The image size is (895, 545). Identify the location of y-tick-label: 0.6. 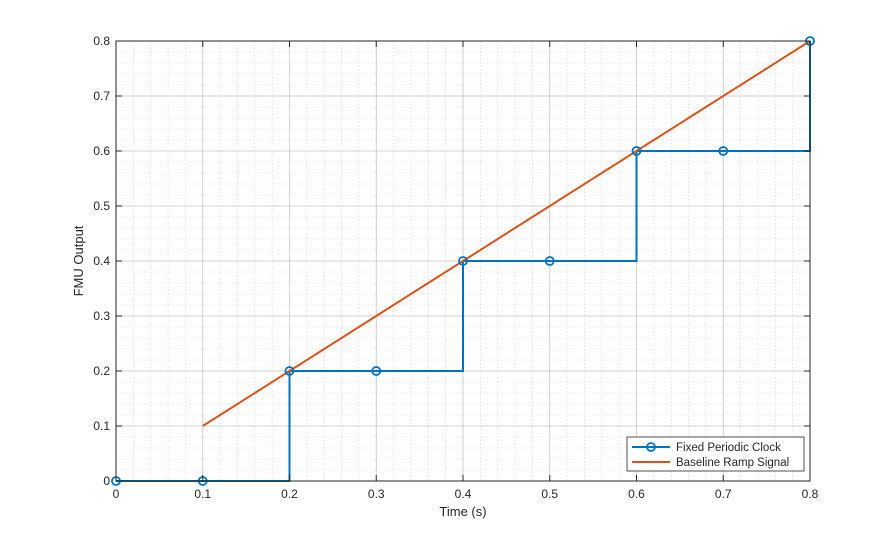
(101, 151).